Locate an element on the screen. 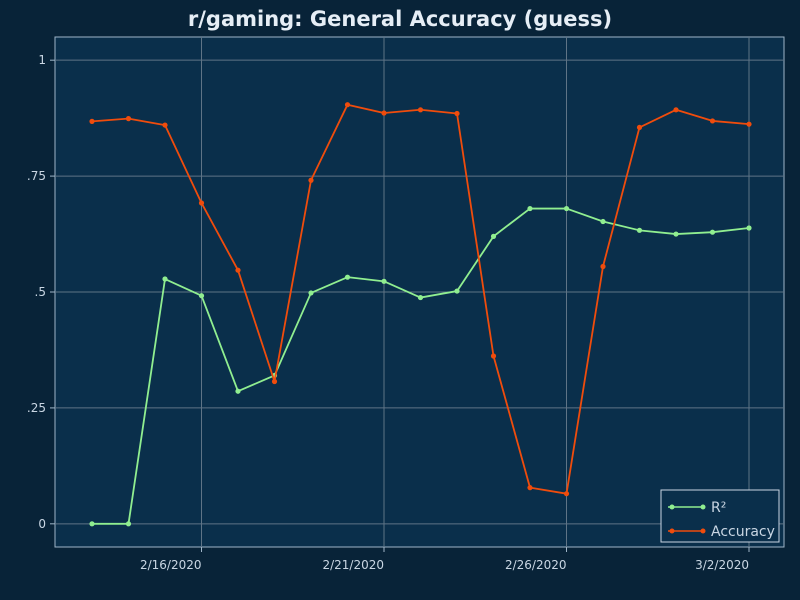  legend-box is located at coordinates (720, 516).